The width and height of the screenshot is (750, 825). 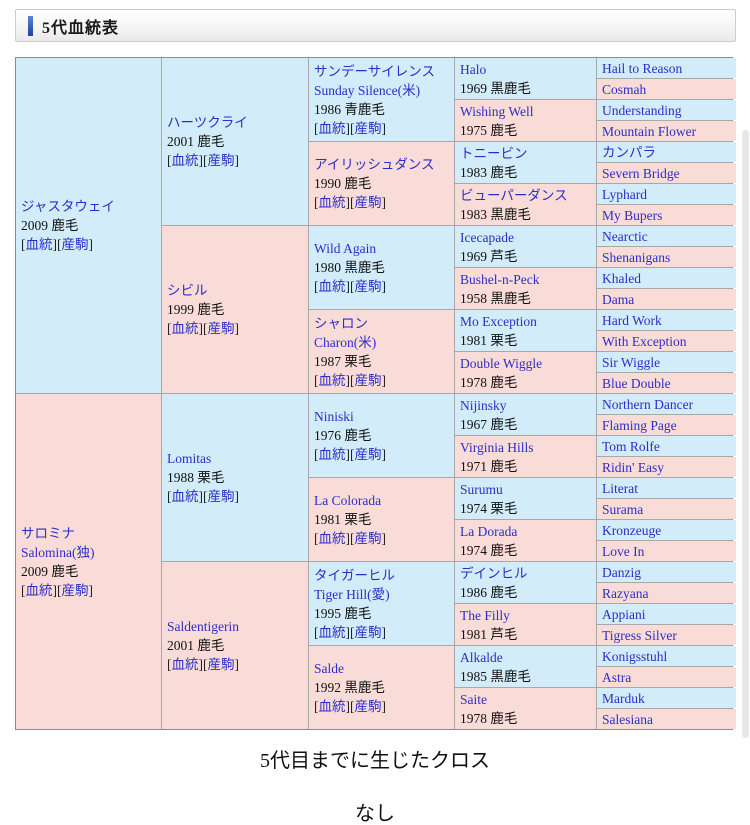 What do you see at coordinates (203, 626) in the screenshot?
I see `horse-name-link: Saldentigerin` at bounding box center [203, 626].